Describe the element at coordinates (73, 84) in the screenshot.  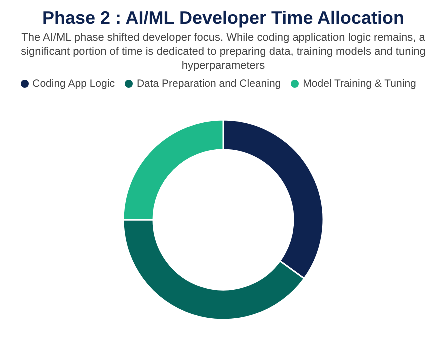
I see `legend-label: Coding App Logic` at that location.